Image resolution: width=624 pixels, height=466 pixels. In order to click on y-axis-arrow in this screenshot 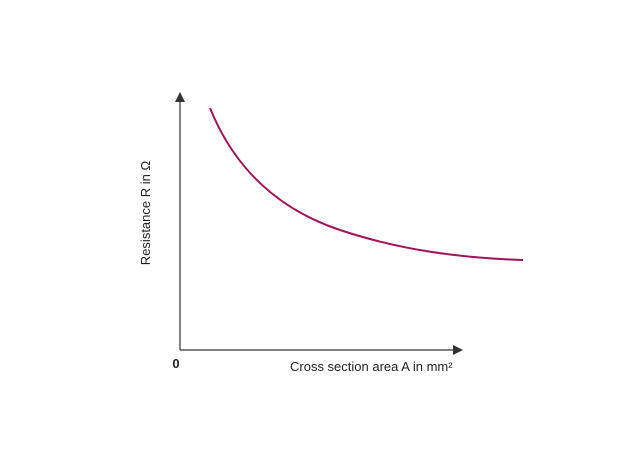, I will do `click(180, 97)`.